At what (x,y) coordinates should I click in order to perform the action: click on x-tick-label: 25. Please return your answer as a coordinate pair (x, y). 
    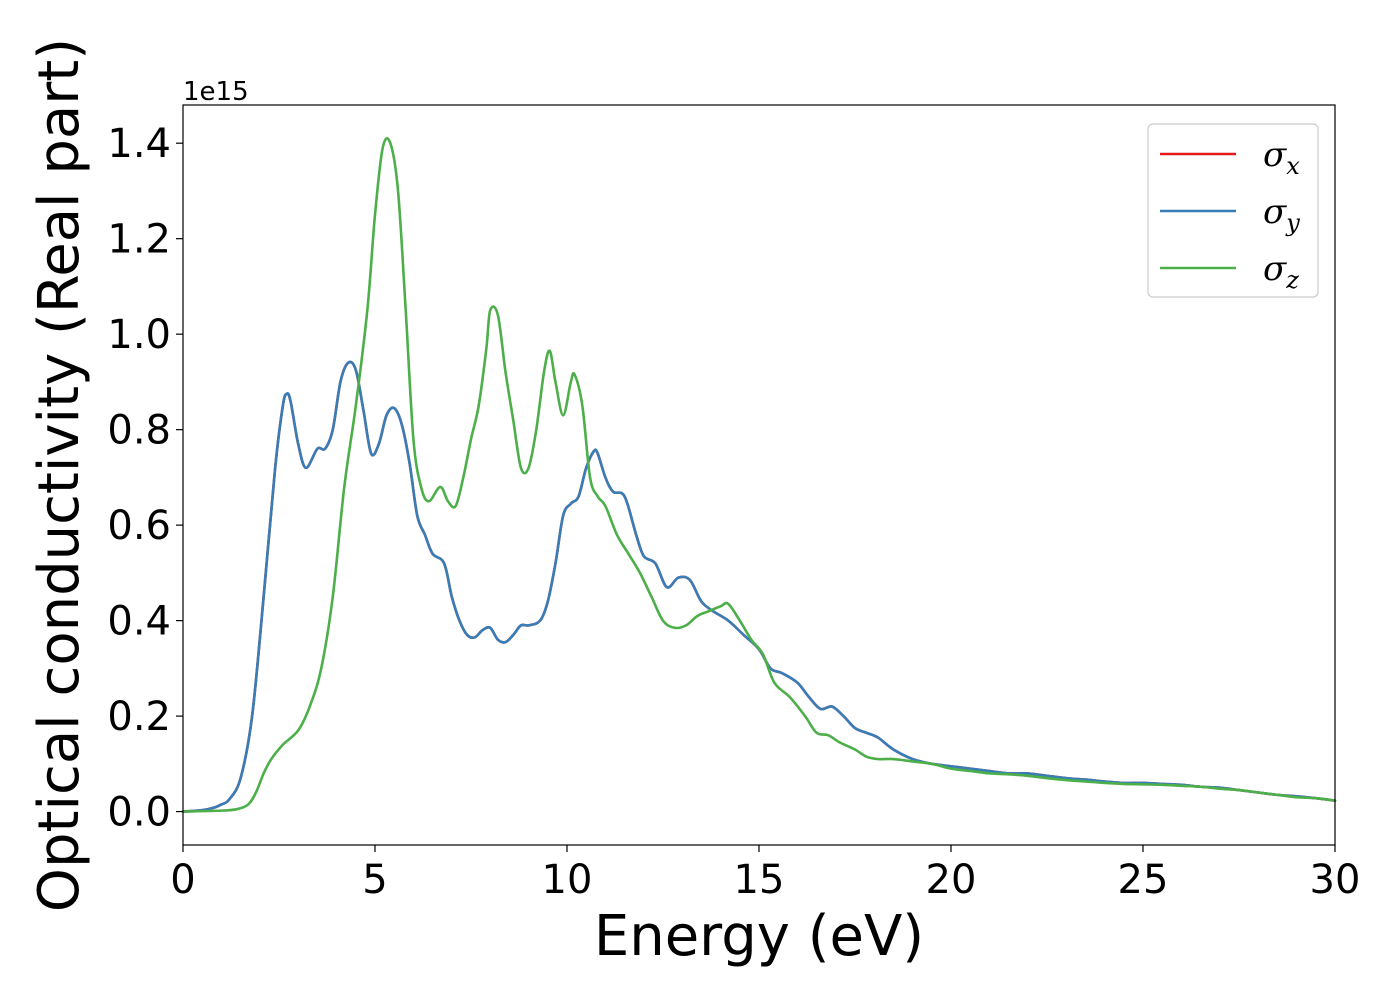
    Looking at the image, I should click on (1143, 880).